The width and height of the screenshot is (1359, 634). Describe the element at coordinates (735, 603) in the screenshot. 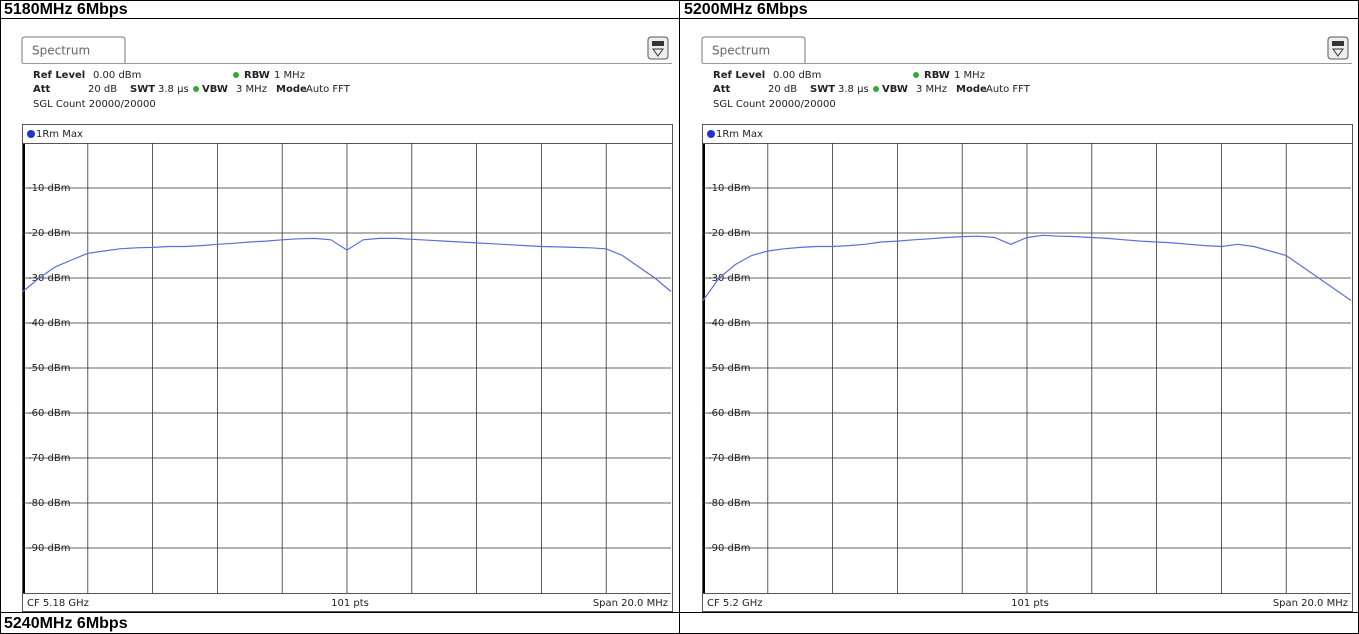

I see `footer-left: CF 5.2 GHz` at that location.